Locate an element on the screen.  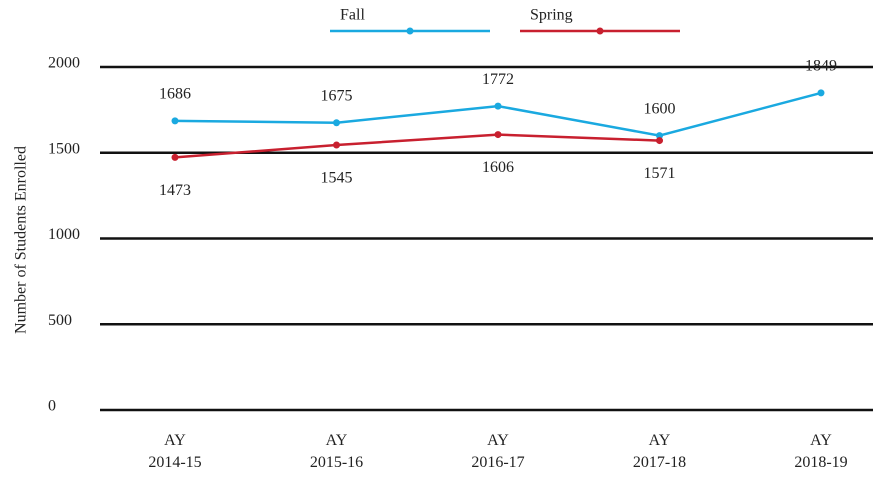
legend-label: Fall is located at coordinates (352, 15).